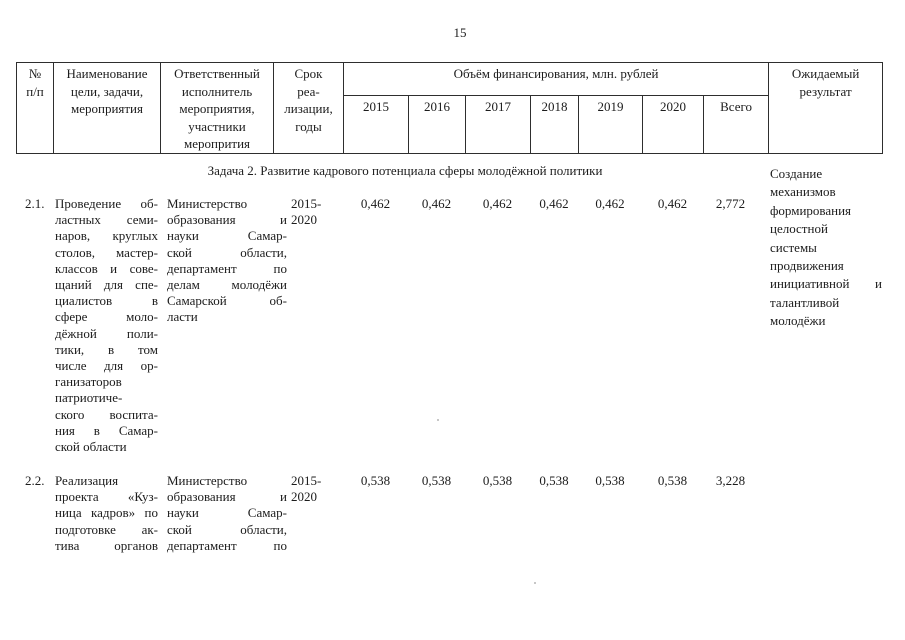 The image size is (905, 640). Describe the element at coordinates (610, 203) in the screenshot. I see `funding-value-2019: 0,462` at that location.